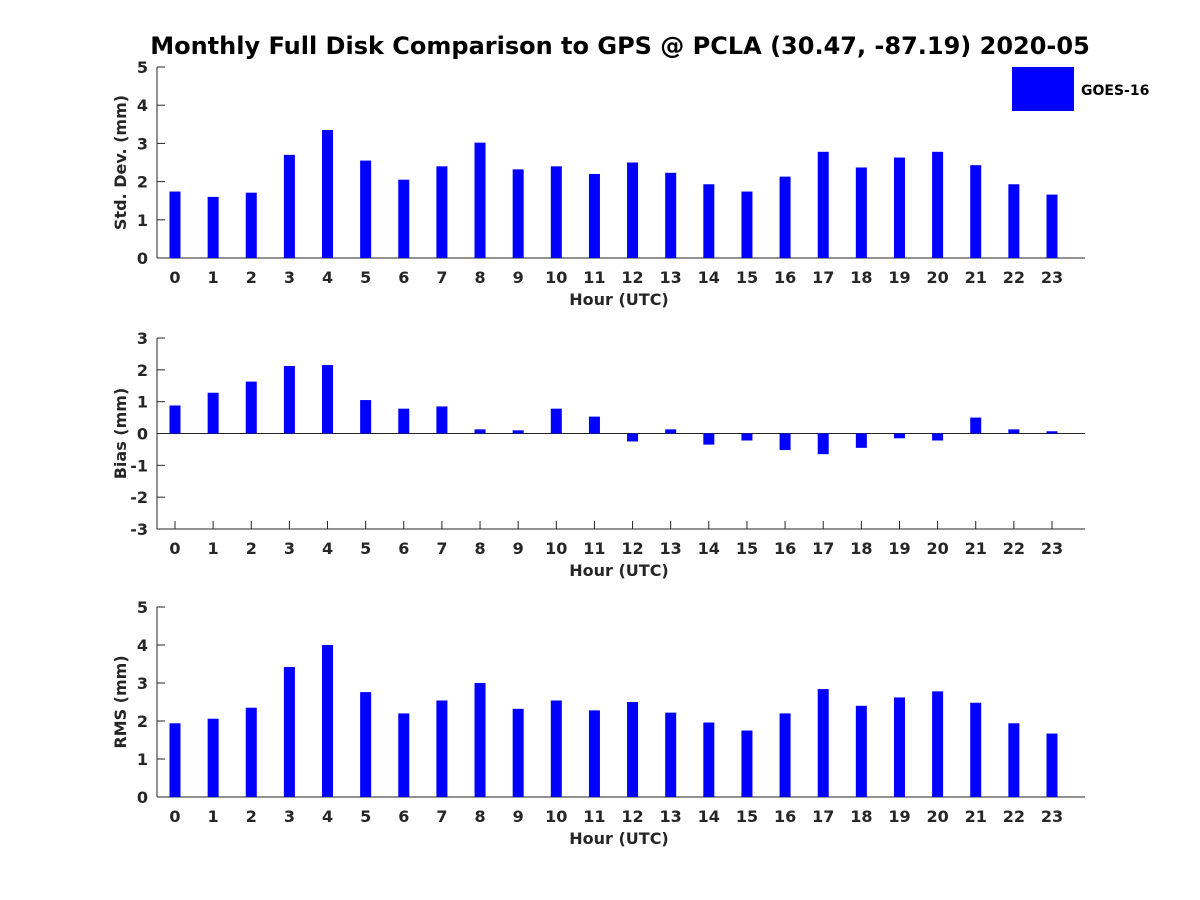 The height and width of the screenshot is (900, 1200). Describe the element at coordinates (823, 548) in the screenshot. I see `bias-xtick-label: 17` at that location.